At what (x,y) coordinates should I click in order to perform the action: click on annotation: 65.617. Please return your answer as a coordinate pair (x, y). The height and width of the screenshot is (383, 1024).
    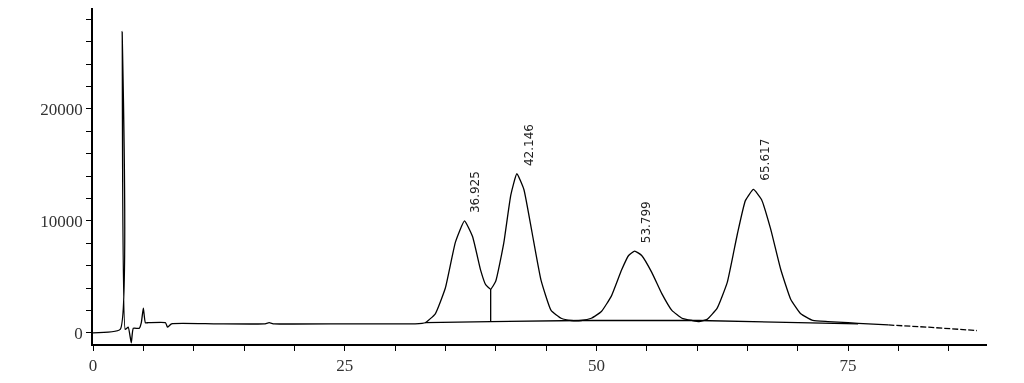
    Looking at the image, I should click on (764, 159).